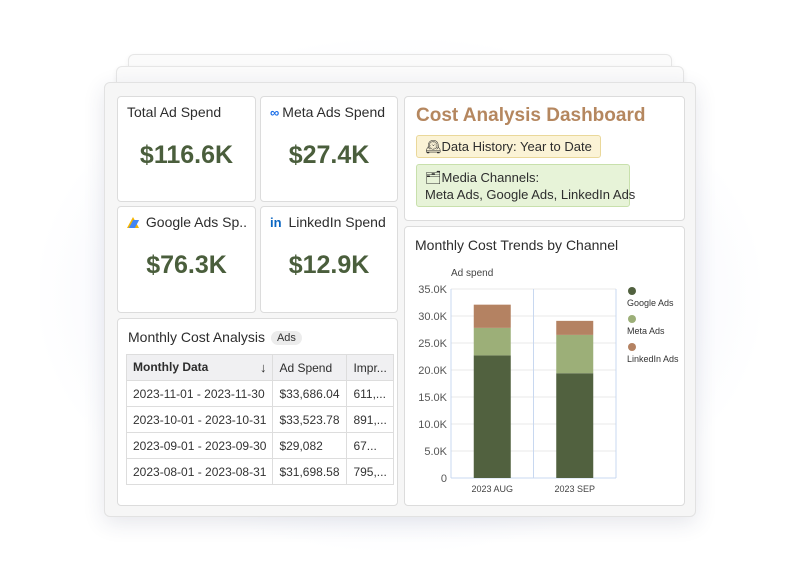 This screenshot has height=582, width=800. I want to click on kpi-title: Meta Ads Spend, so click(334, 112).